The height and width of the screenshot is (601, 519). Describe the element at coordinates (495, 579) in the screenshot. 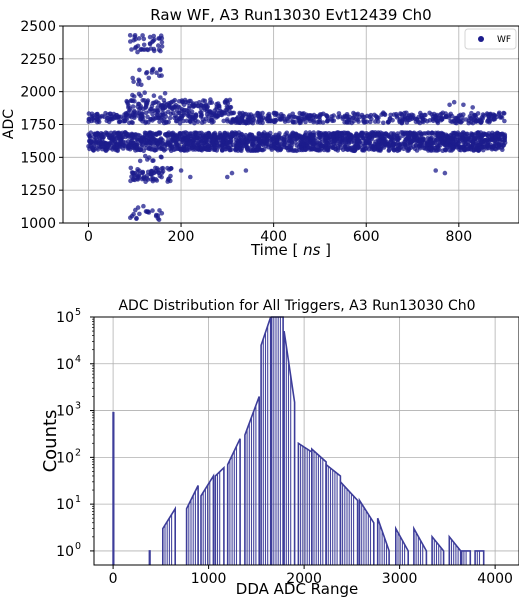

I see `x-tick-label: 4000` at that location.